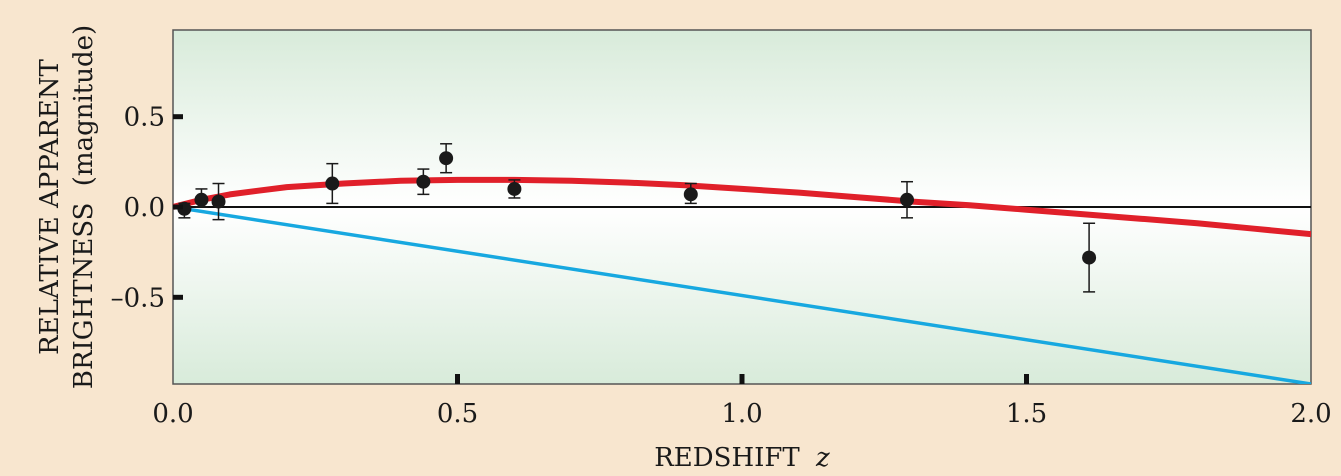  I want to click on y-axis-title-text: BRIGHTNESS, so click(84, 296).